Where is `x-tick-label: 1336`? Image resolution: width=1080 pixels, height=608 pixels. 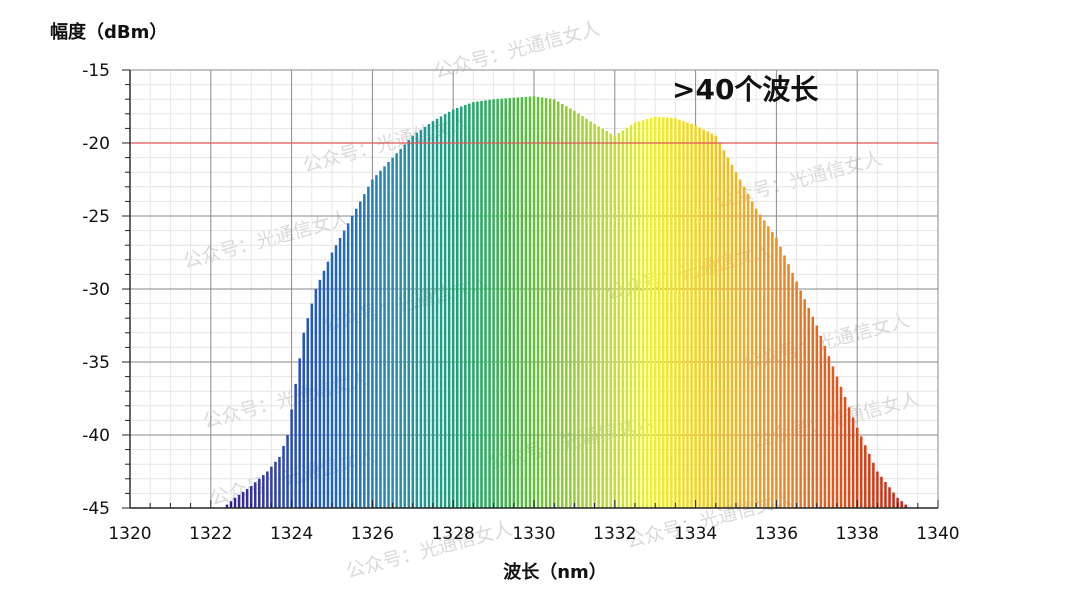
x-tick-label: 1336 is located at coordinates (776, 534).